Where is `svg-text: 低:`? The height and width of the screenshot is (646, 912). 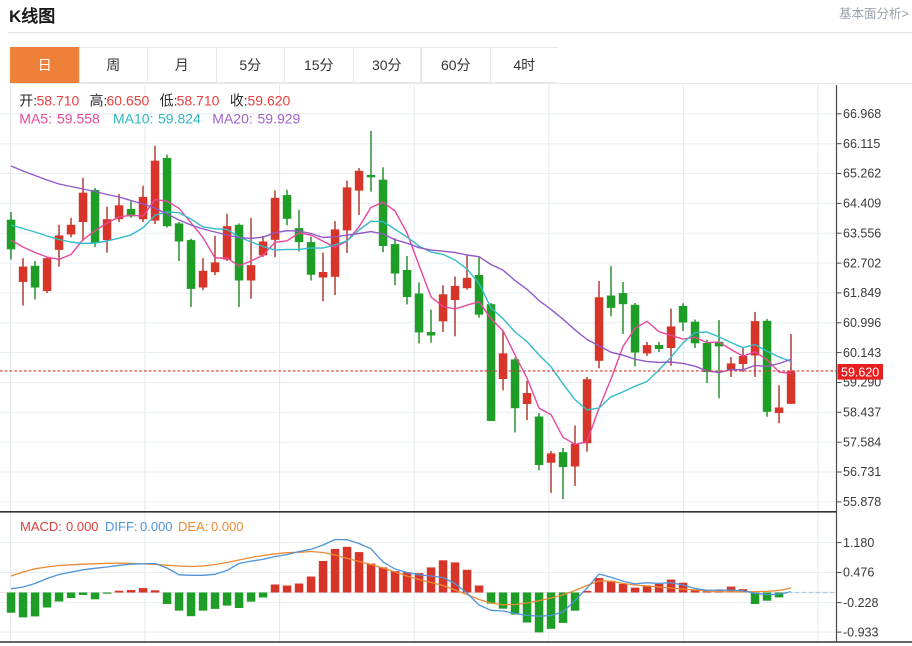
svg-text: 低: is located at coordinates (169, 101).